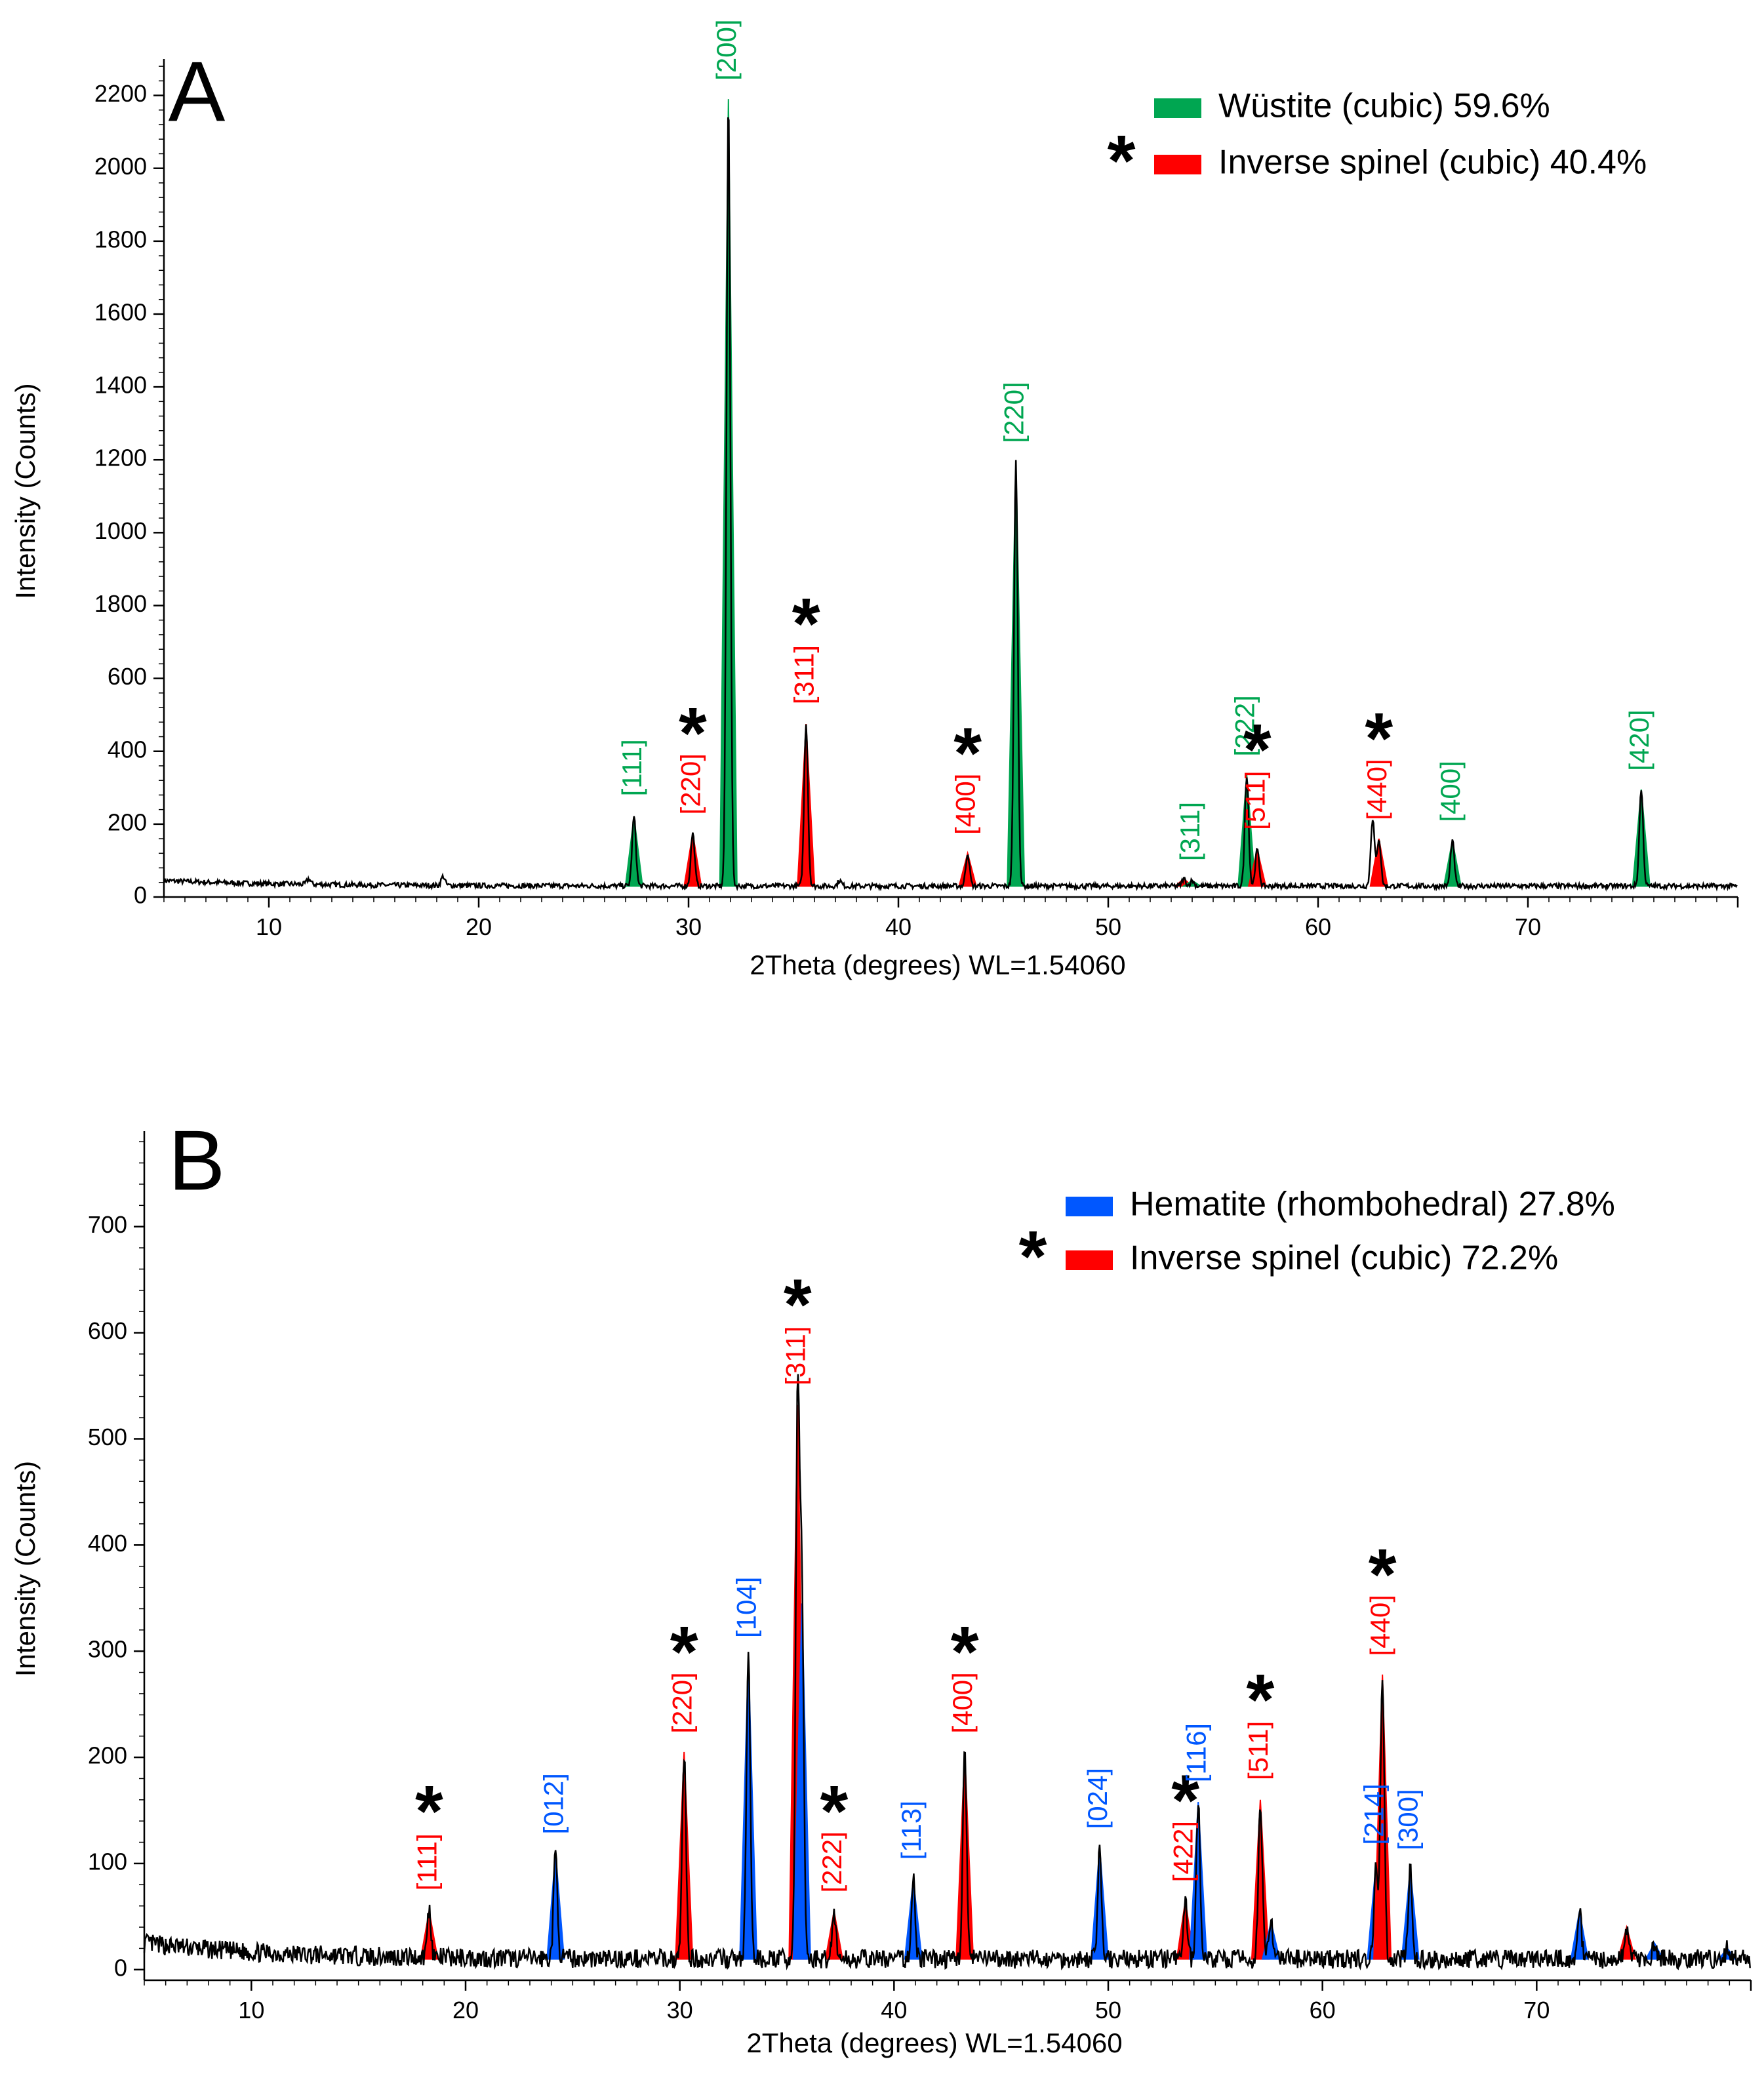  What do you see at coordinates (121, 385) in the screenshot?
I see `y-tick-label: 1400` at bounding box center [121, 385].